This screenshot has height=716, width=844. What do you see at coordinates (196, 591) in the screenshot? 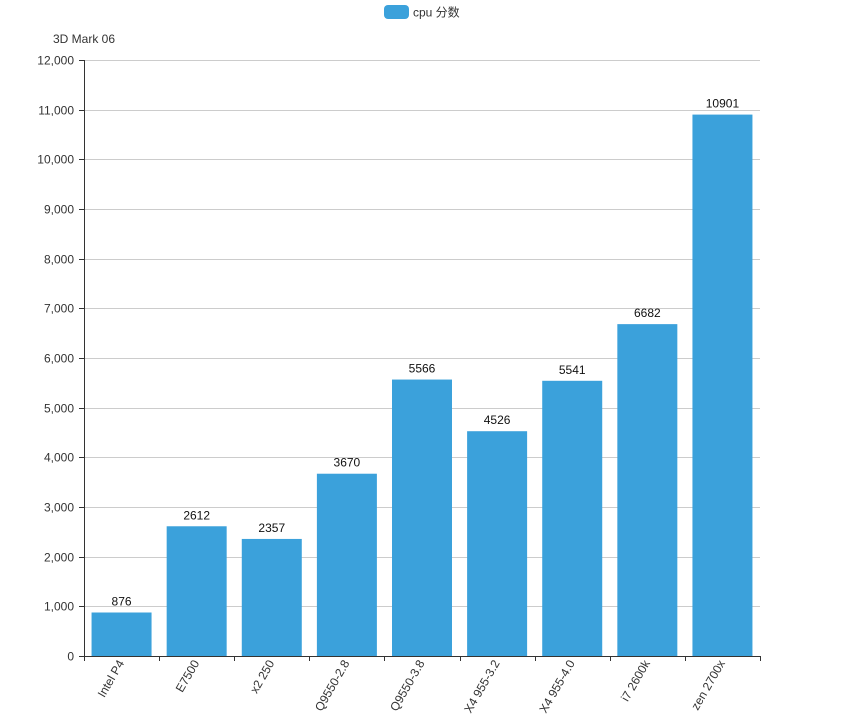
I see `bar-e7500` at bounding box center [196, 591].